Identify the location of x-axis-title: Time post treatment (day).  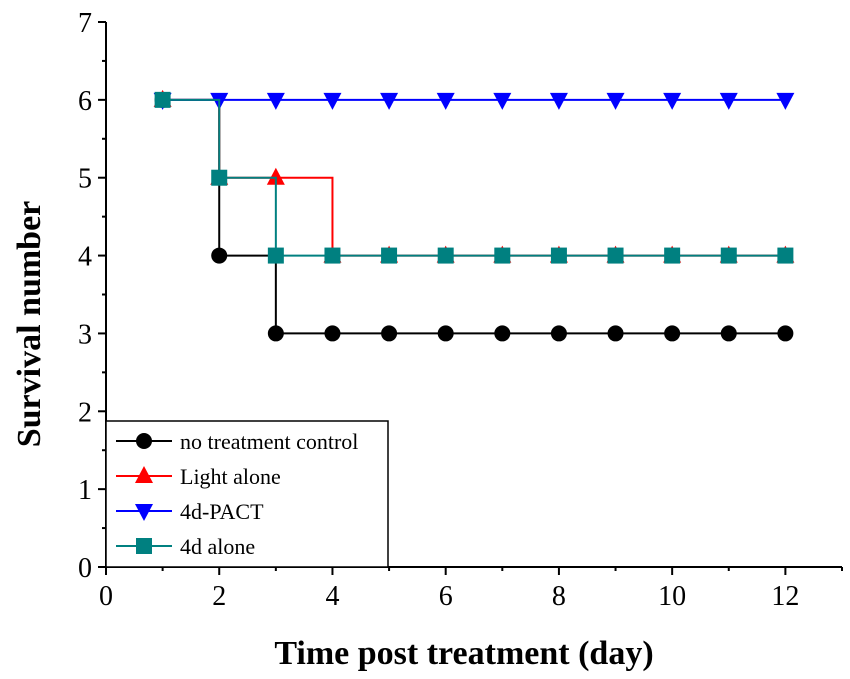
(463, 653).